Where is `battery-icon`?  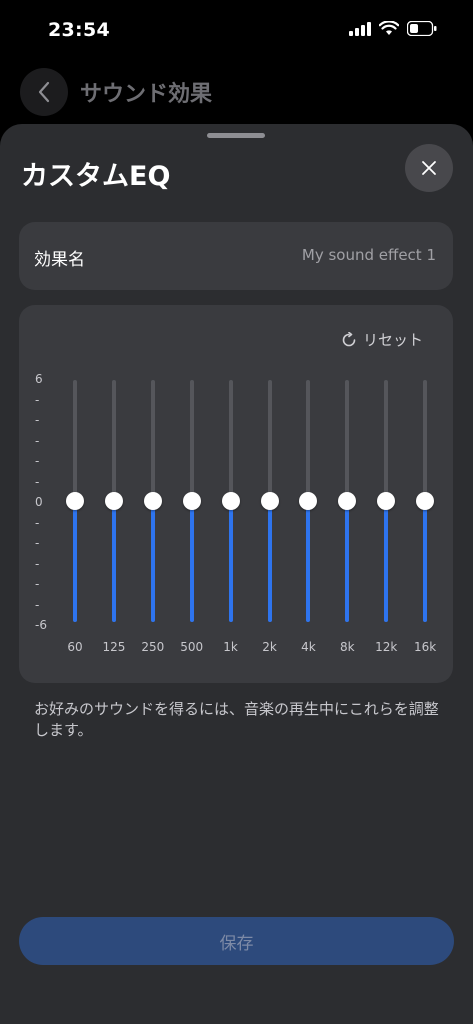 battery-icon is located at coordinates (422, 28).